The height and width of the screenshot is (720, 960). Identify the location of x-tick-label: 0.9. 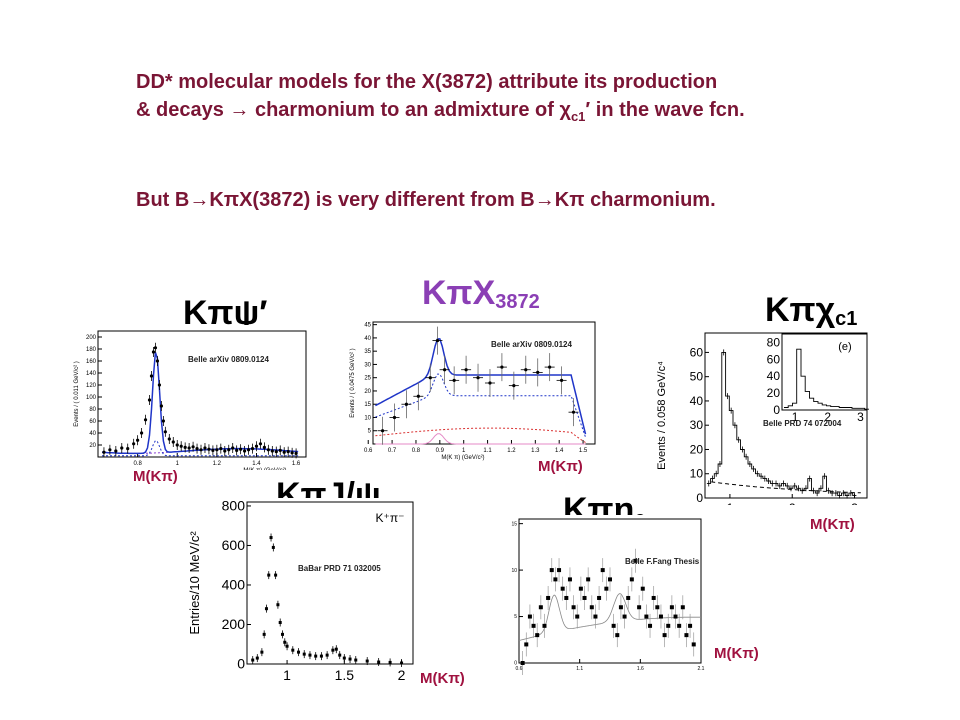
(440, 451).